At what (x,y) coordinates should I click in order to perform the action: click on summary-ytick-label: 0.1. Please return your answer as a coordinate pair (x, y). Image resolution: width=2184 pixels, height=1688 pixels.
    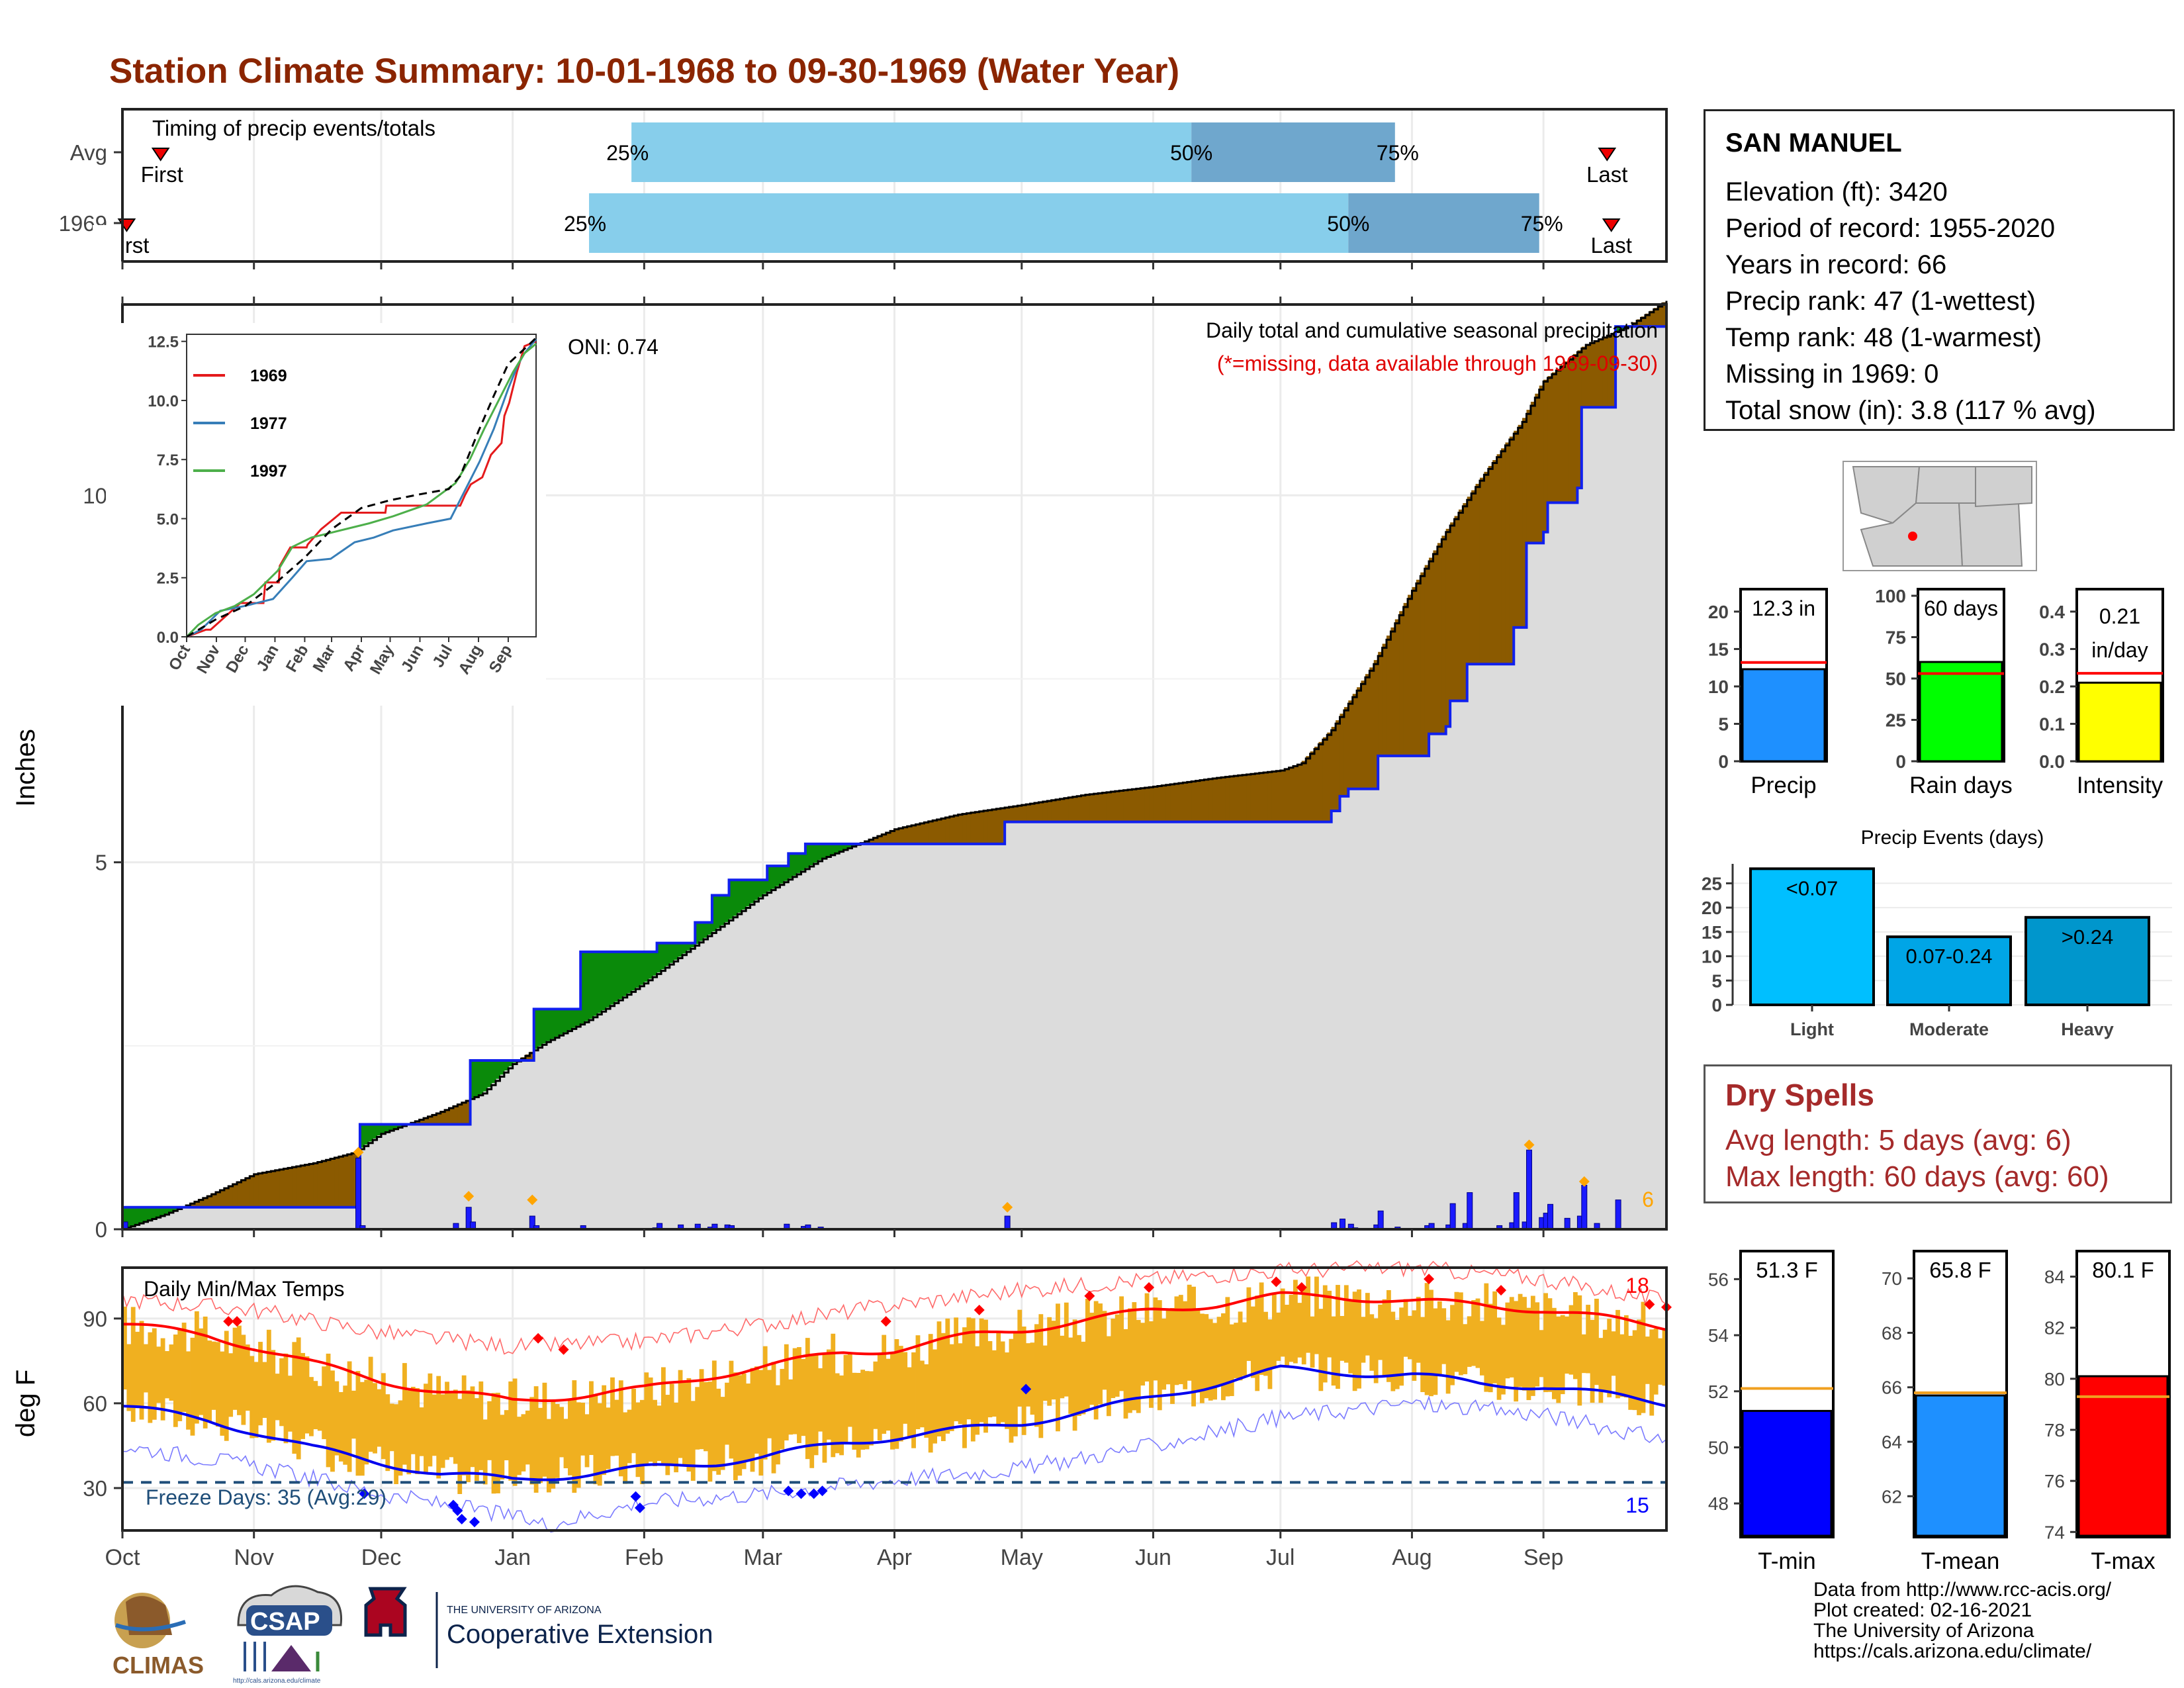
    Looking at the image, I should click on (2052, 724).